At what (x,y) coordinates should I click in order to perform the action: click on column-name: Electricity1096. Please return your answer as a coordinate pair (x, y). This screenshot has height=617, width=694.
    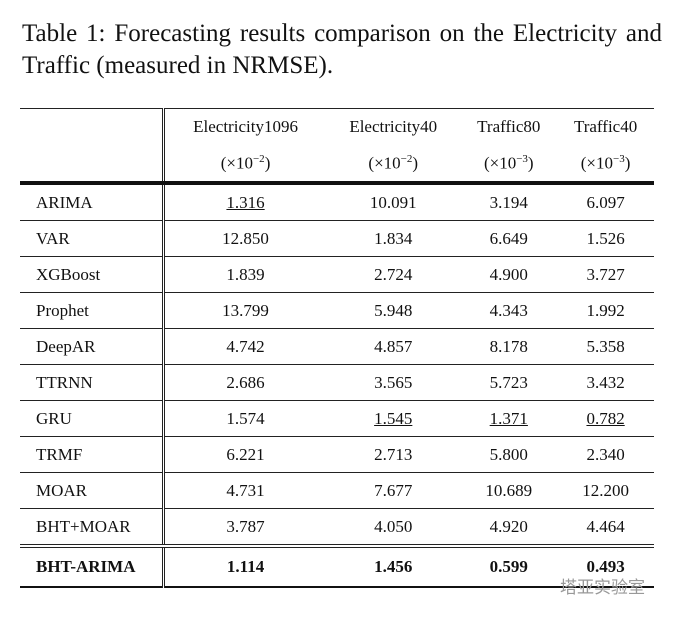
    Looking at the image, I should click on (245, 126).